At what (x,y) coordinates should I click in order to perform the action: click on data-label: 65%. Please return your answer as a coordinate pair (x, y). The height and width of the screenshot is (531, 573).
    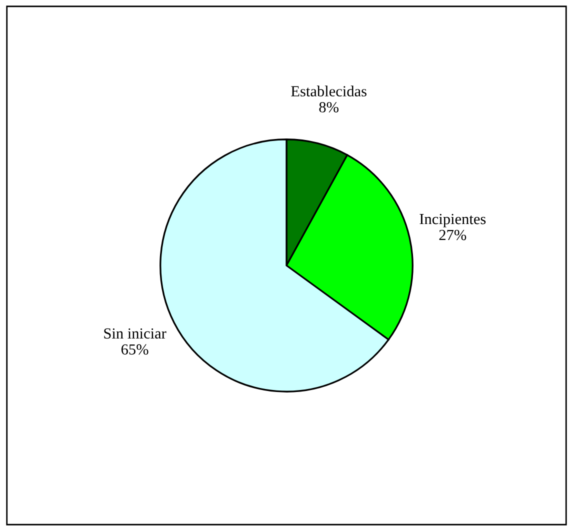
    Looking at the image, I should click on (134, 349).